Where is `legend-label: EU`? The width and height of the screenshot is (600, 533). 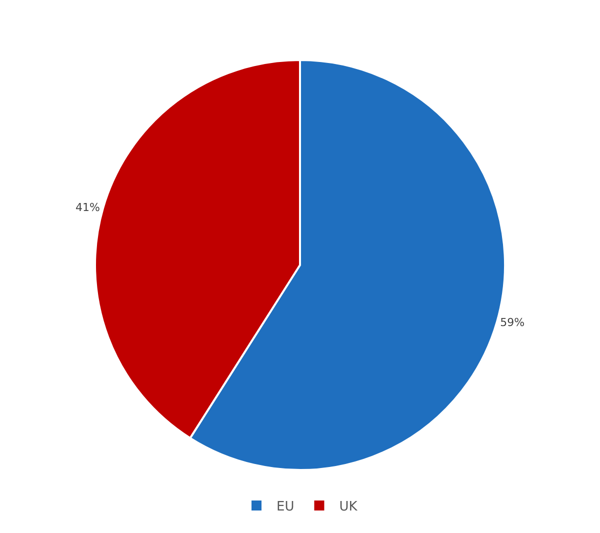
legend-label: EU is located at coordinates (285, 507).